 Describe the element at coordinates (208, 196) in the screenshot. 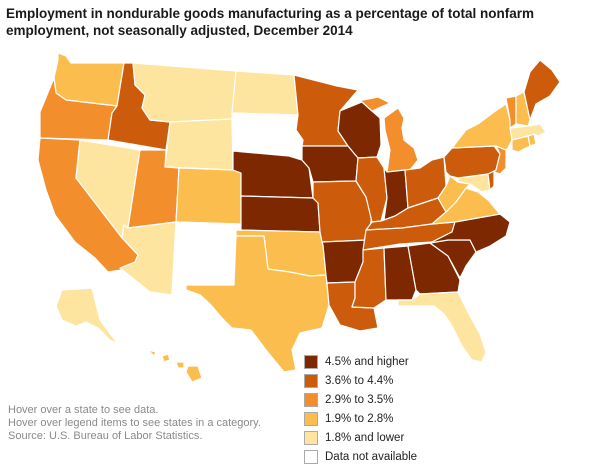

I see `state-co` at that location.